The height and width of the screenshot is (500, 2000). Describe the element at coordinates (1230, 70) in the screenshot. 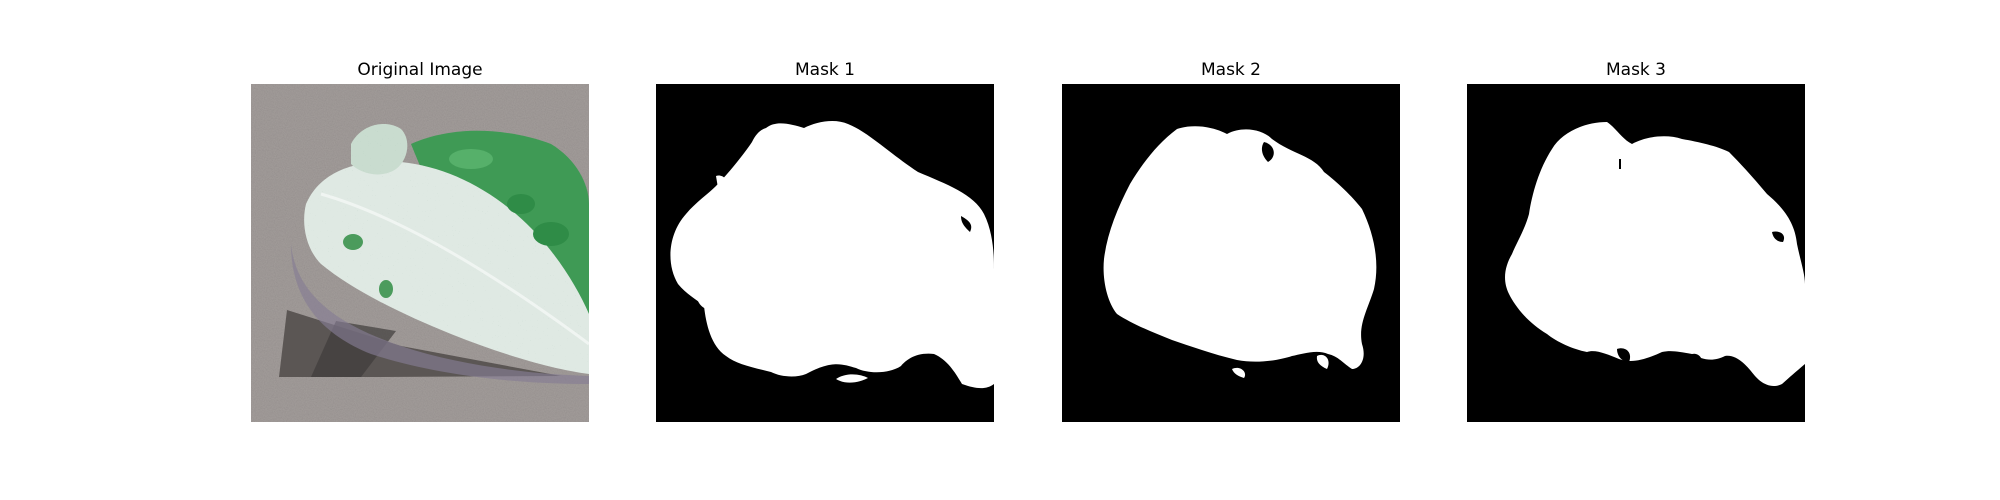

I see `panel-title-mask-2: Mask 2` at that location.